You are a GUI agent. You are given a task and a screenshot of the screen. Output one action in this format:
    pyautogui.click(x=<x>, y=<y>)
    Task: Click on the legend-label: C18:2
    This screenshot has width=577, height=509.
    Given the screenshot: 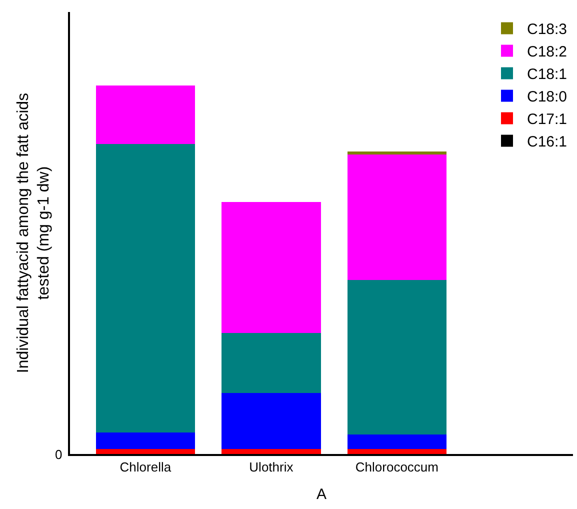 What is the action you would take?
    pyautogui.click(x=547, y=52)
    